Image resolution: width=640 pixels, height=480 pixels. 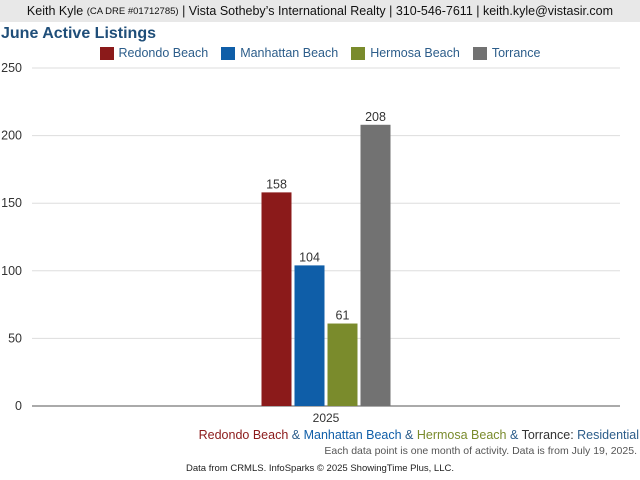 What do you see at coordinates (15, 338) in the screenshot?
I see `y-tick-label: 50` at bounding box center [15, 338].